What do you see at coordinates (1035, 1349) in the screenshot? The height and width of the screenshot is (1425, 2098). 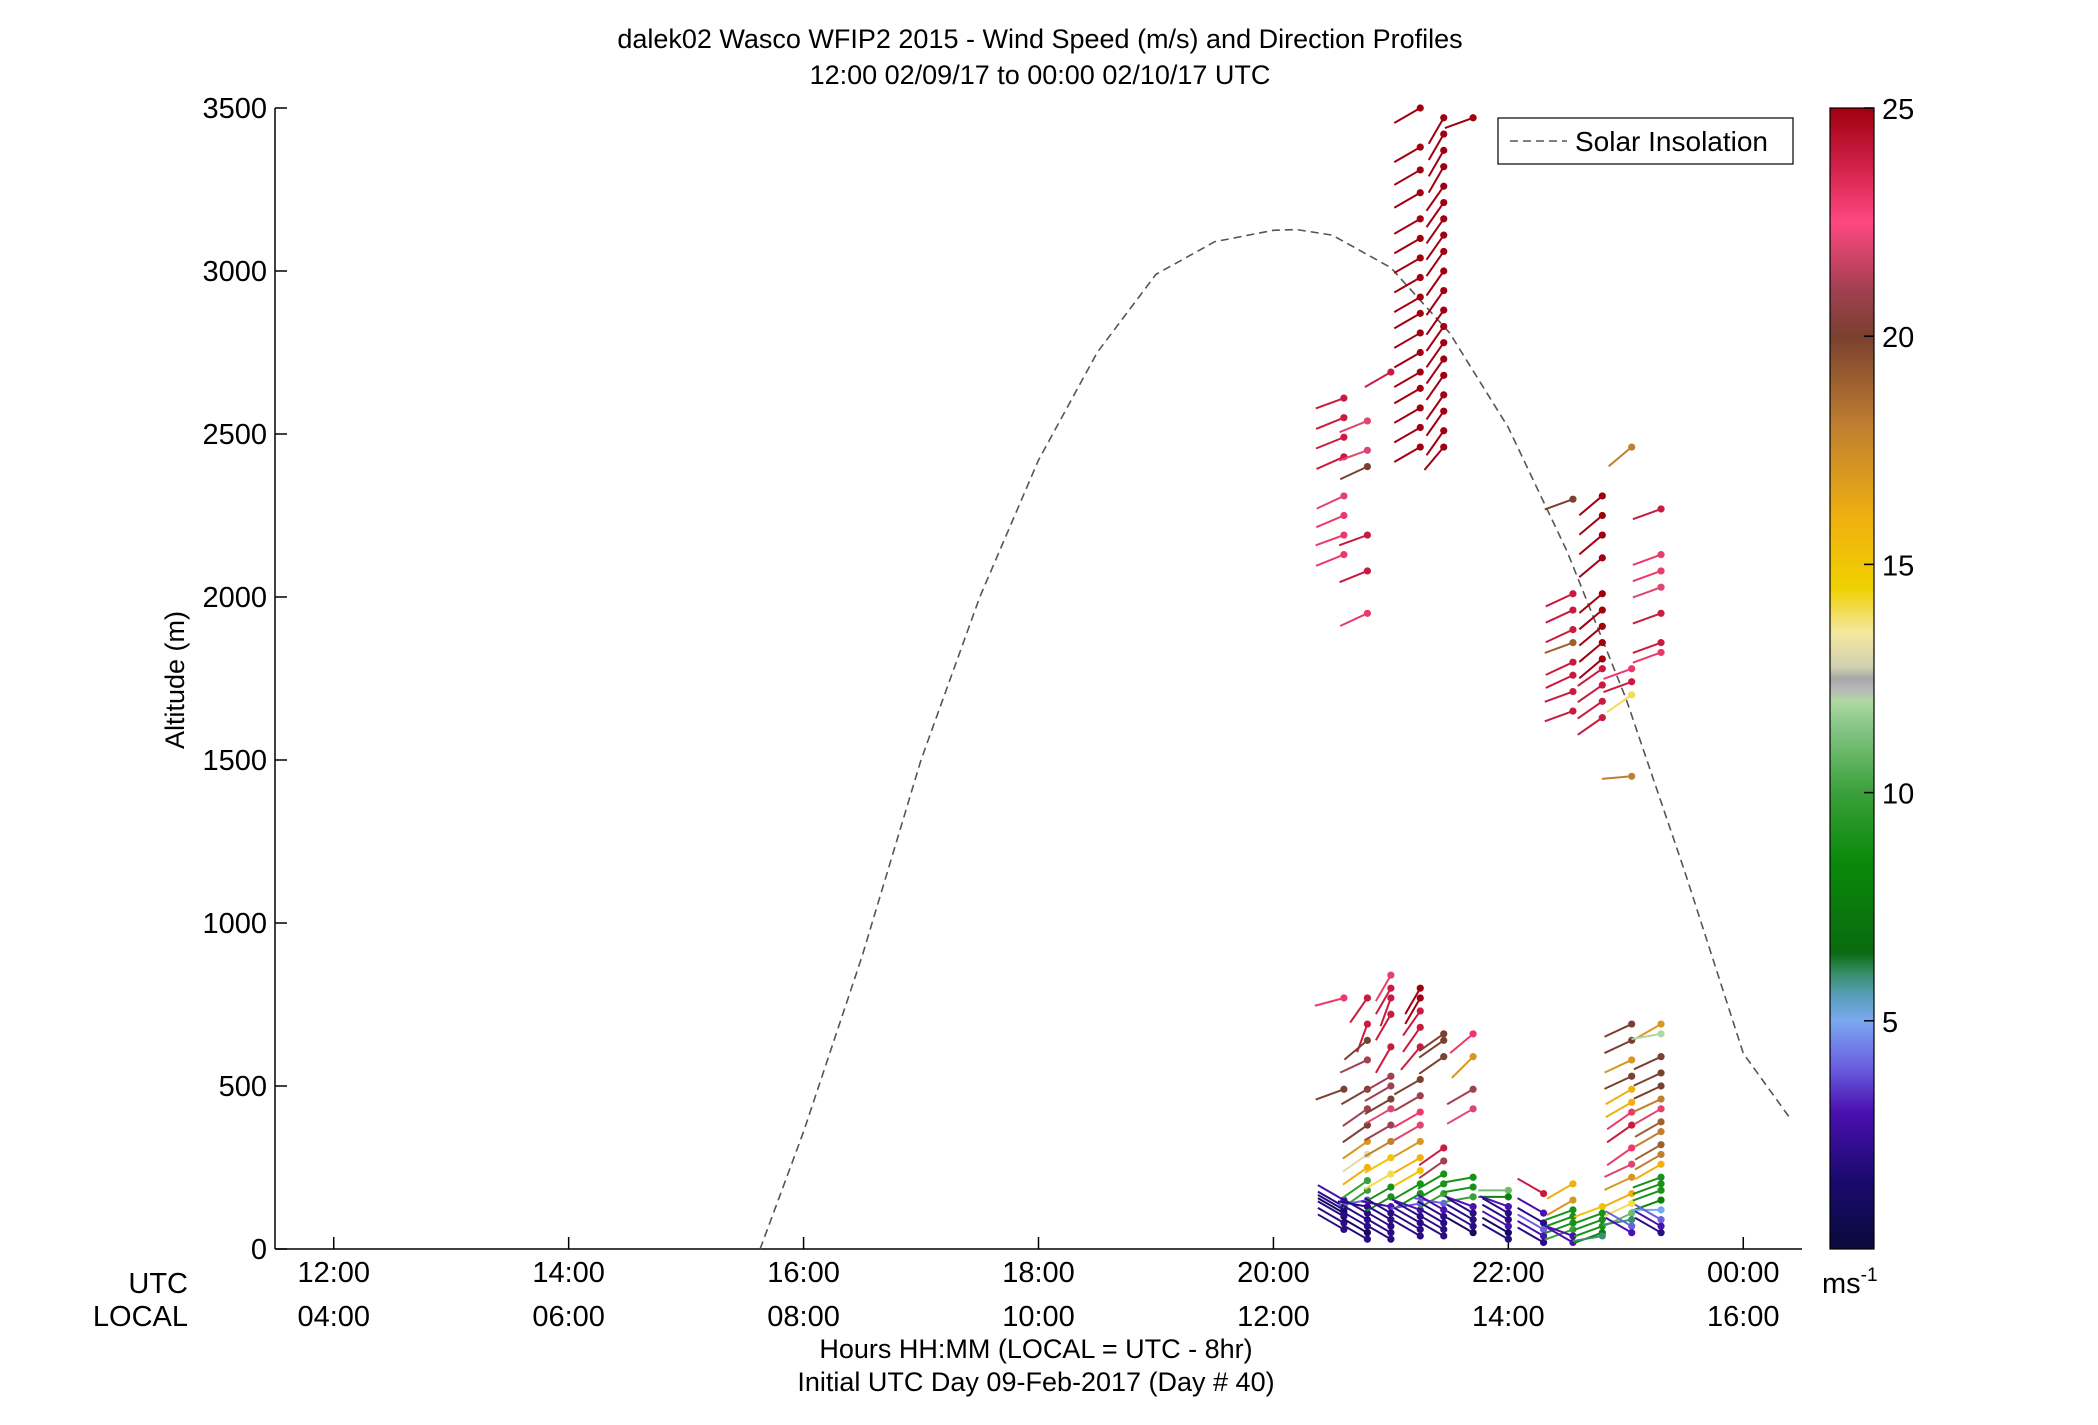 I see `x-axis-label: Hours HH:MM (LOCAL = UTC - 8hr)` at bounding box center [1035, 1349].